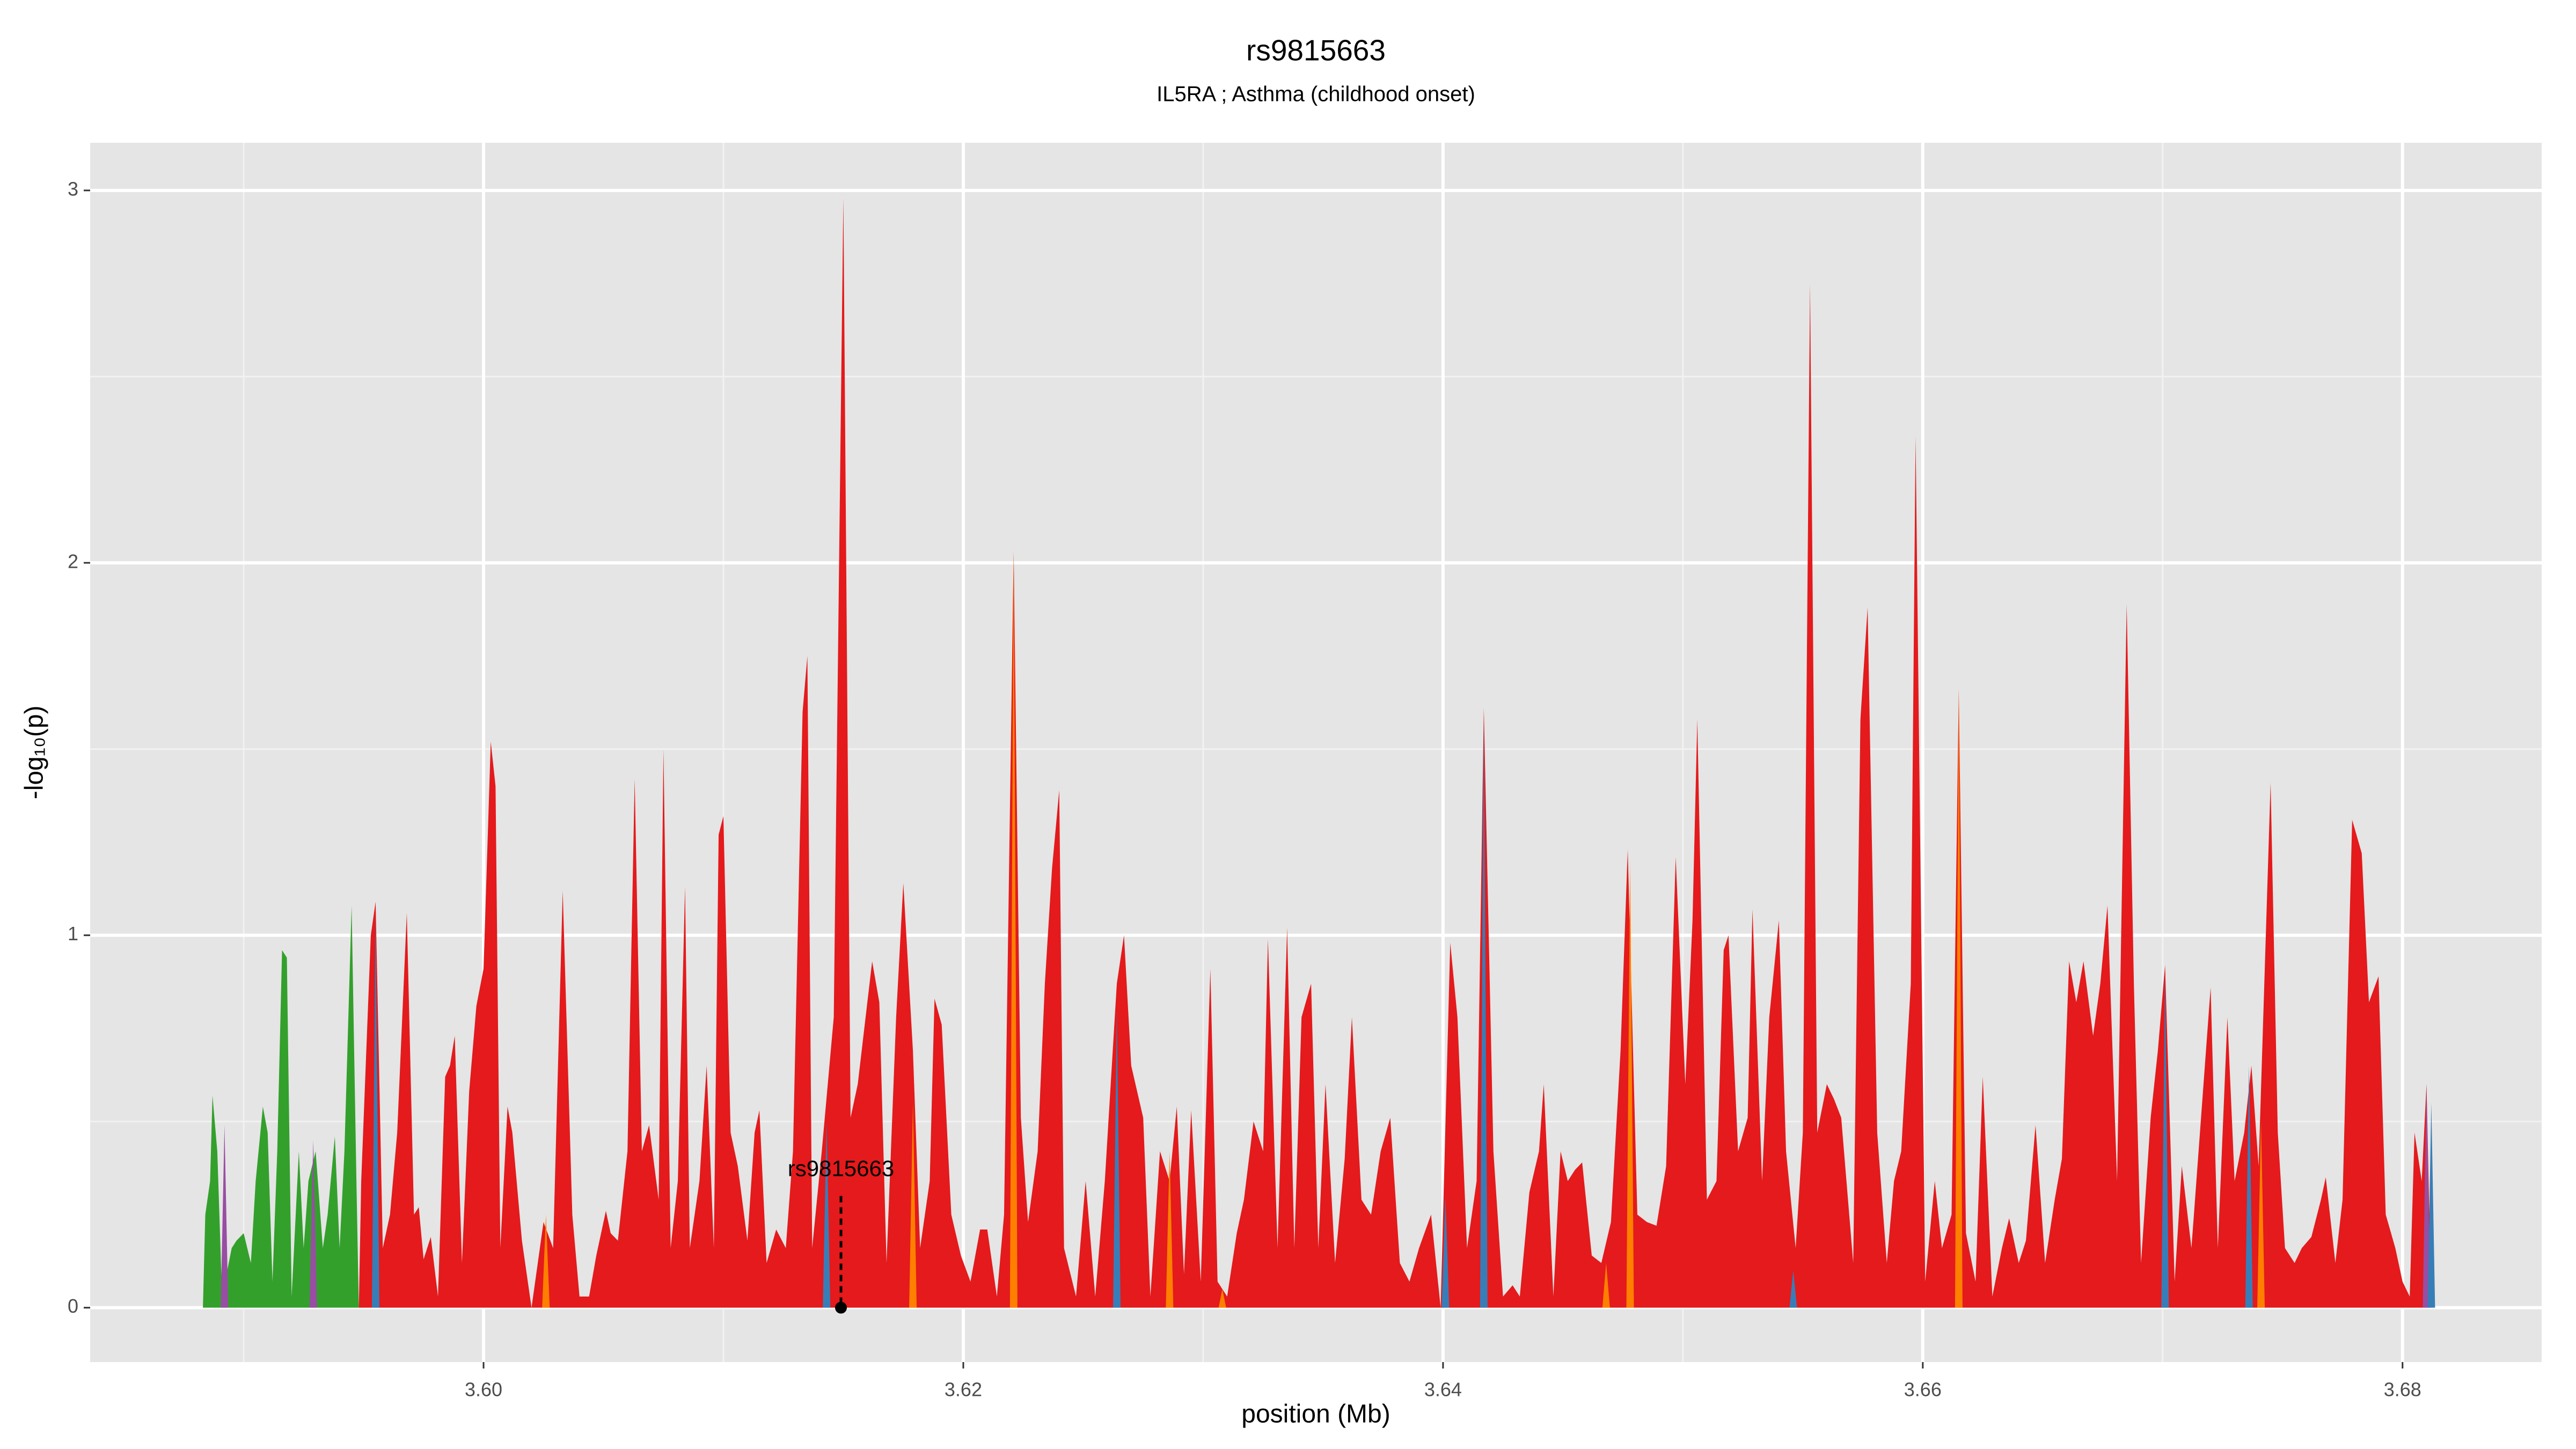 The height and width of the screenshot is (1449, 2576). Describe the element at coordinates (1316, 94) in the screenshot. I see `chart-subtitle: IL5RA ; Asthma (childhood onset)` at that location.